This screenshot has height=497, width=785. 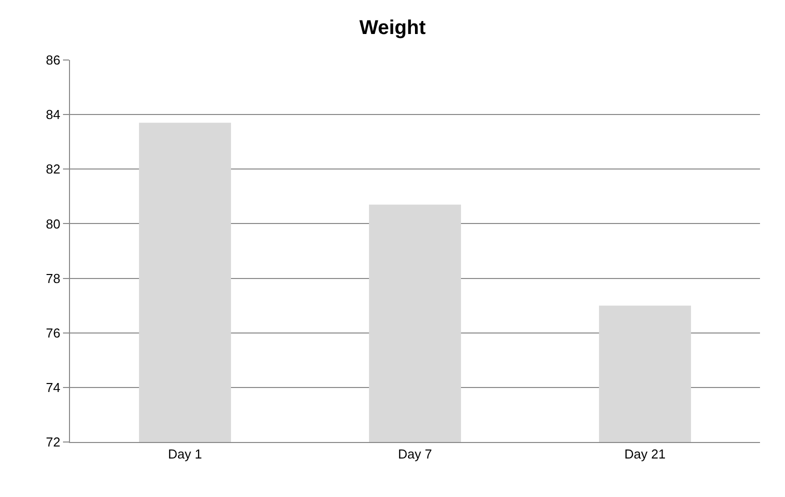 I want to click on chart-title: Weight, so click(x=392, y=27).